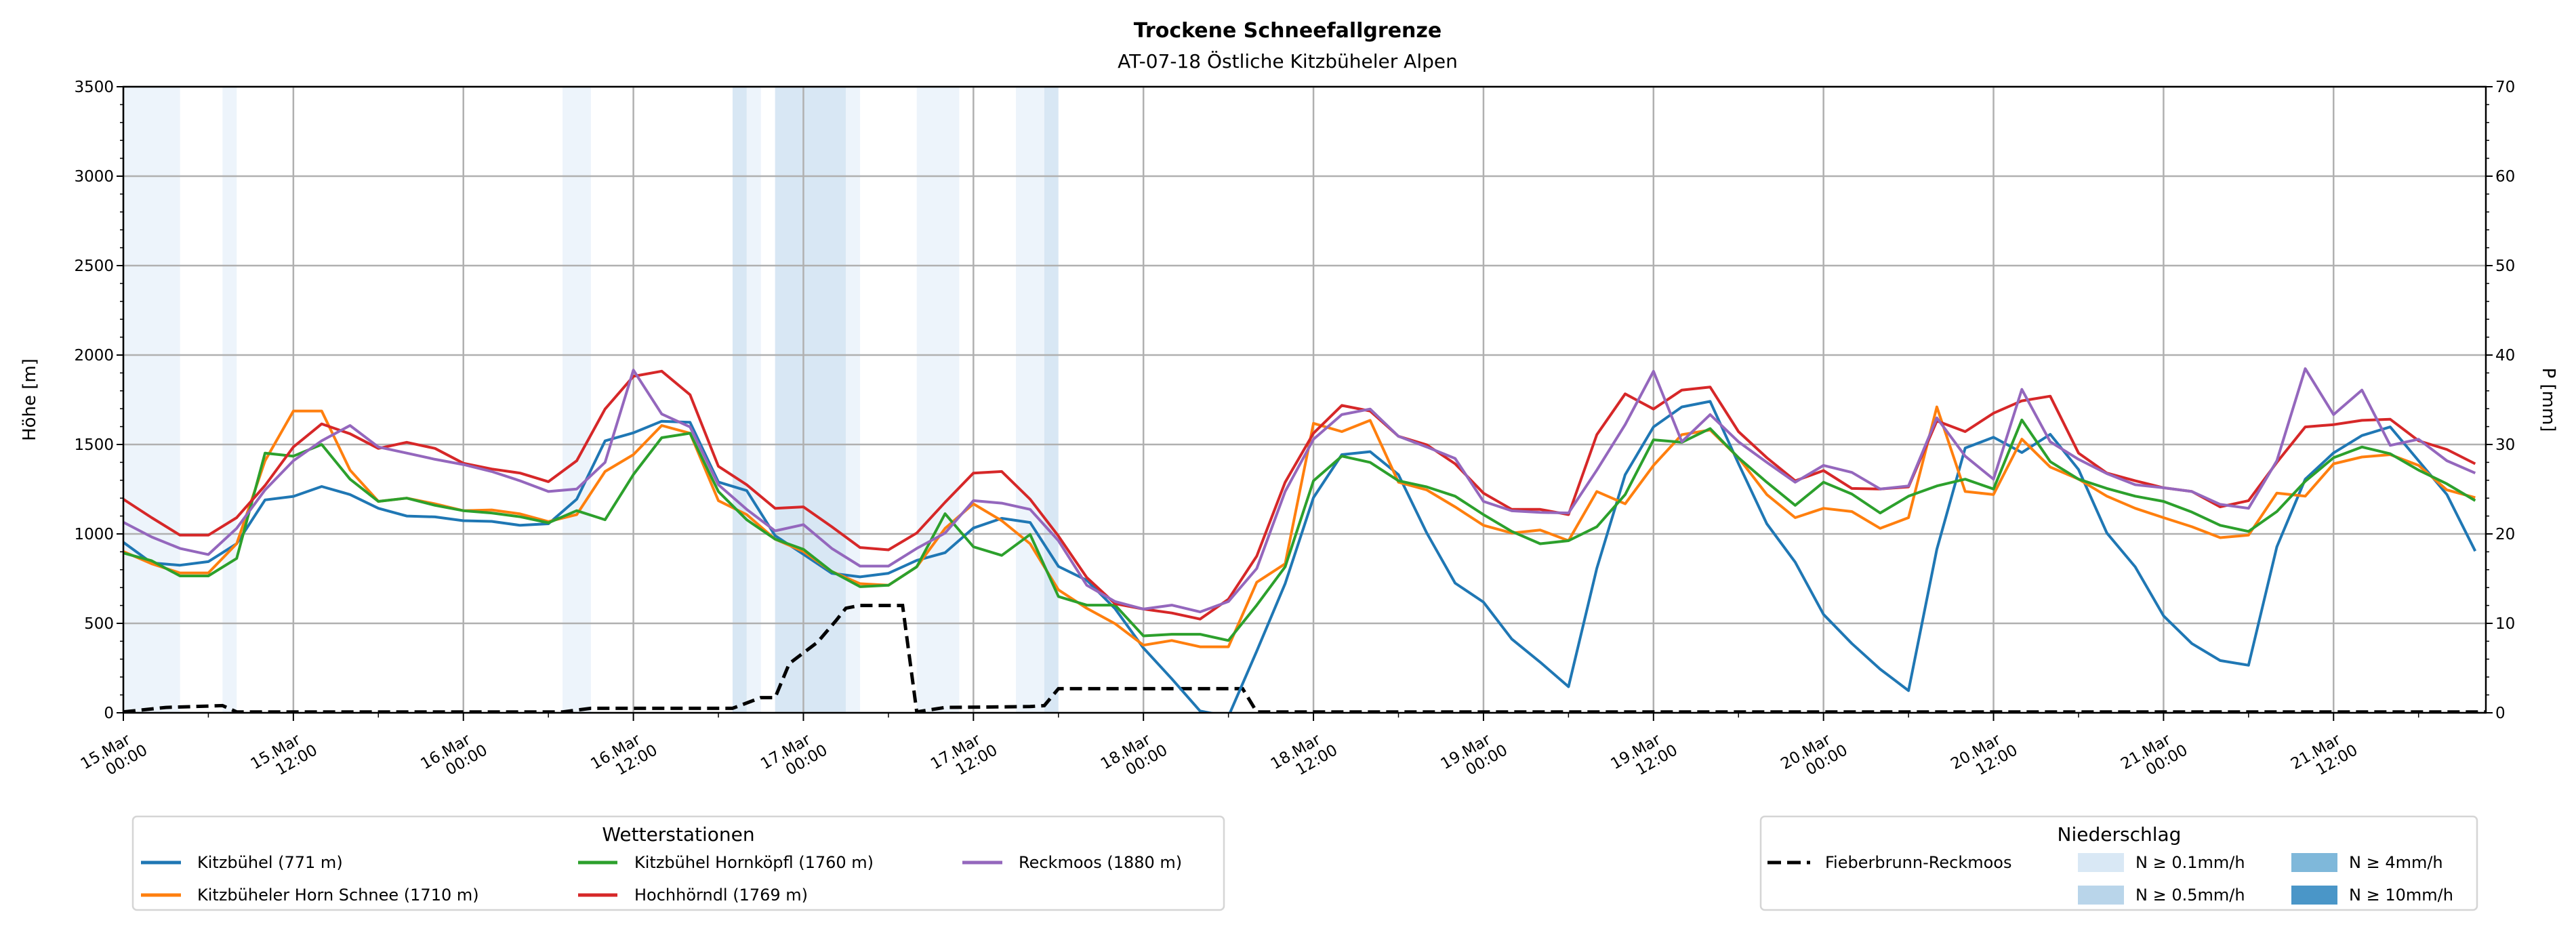  I want to click on y-tick-label: 3500, so click(94, 87).